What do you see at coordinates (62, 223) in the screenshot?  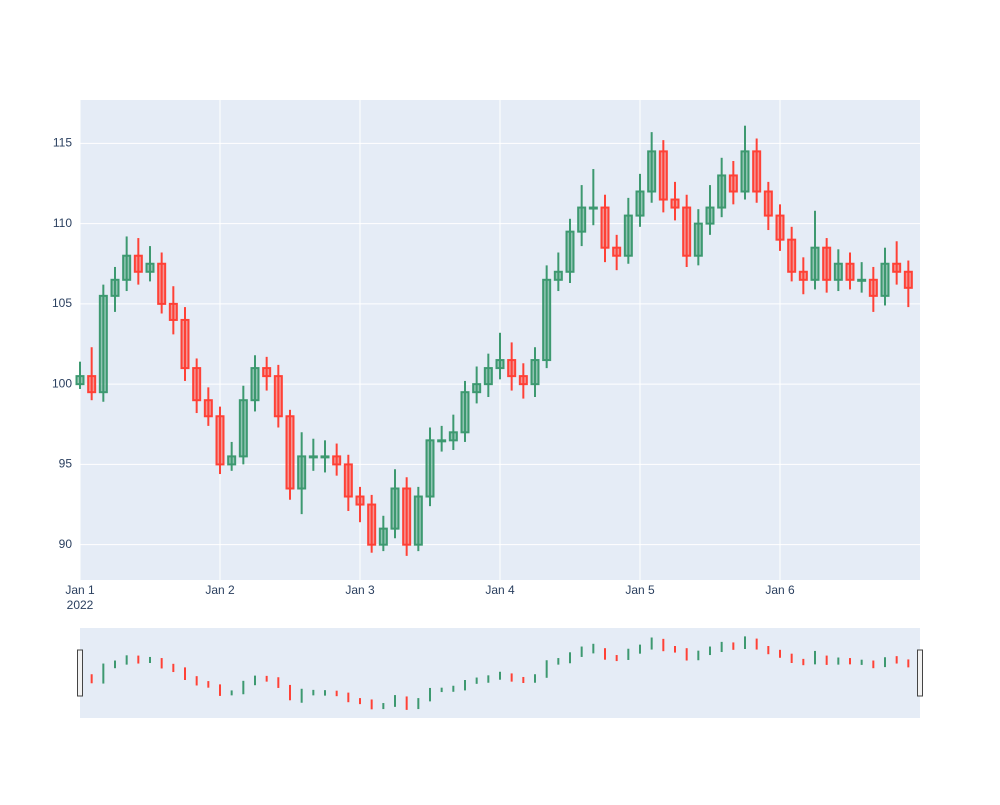 I see `y-tick-label: 110` at bounding box center [62, 223].